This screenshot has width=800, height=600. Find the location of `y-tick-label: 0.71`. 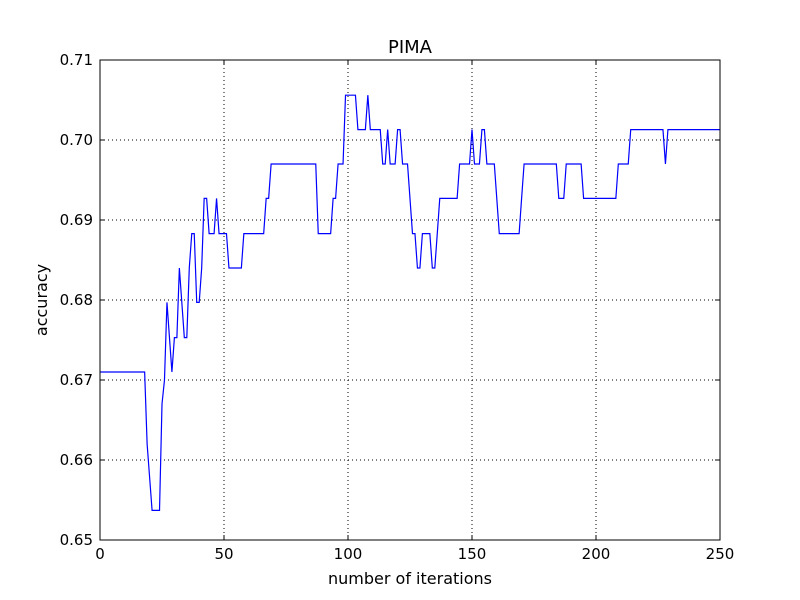

y-tick-label: 0.71 is located at coordinates (76, 60).